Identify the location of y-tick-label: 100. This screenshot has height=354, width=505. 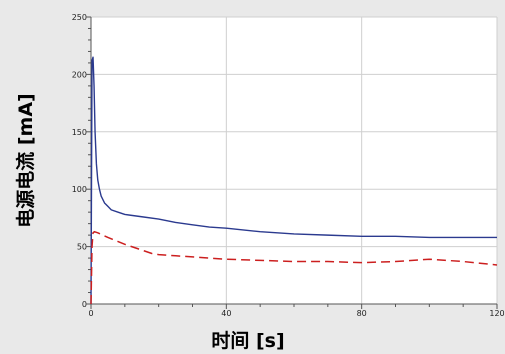
(79, 189).